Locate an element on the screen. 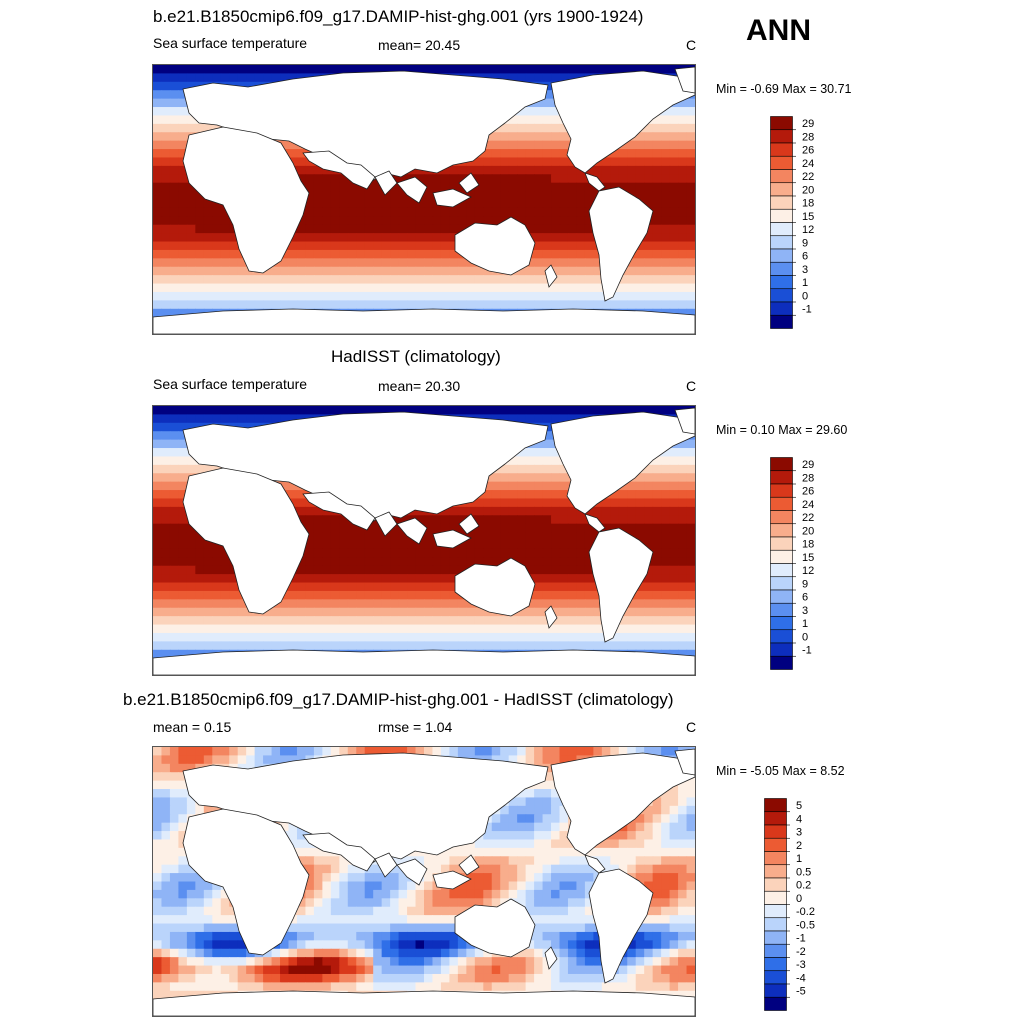 Image resolution: width=1024 pixels, height=1024 pixels. panel-2-colorbar: 29 28 26 24 22 20 18 15 12 9 6 3 1 0 -1 is located at coordinates (805, 564).